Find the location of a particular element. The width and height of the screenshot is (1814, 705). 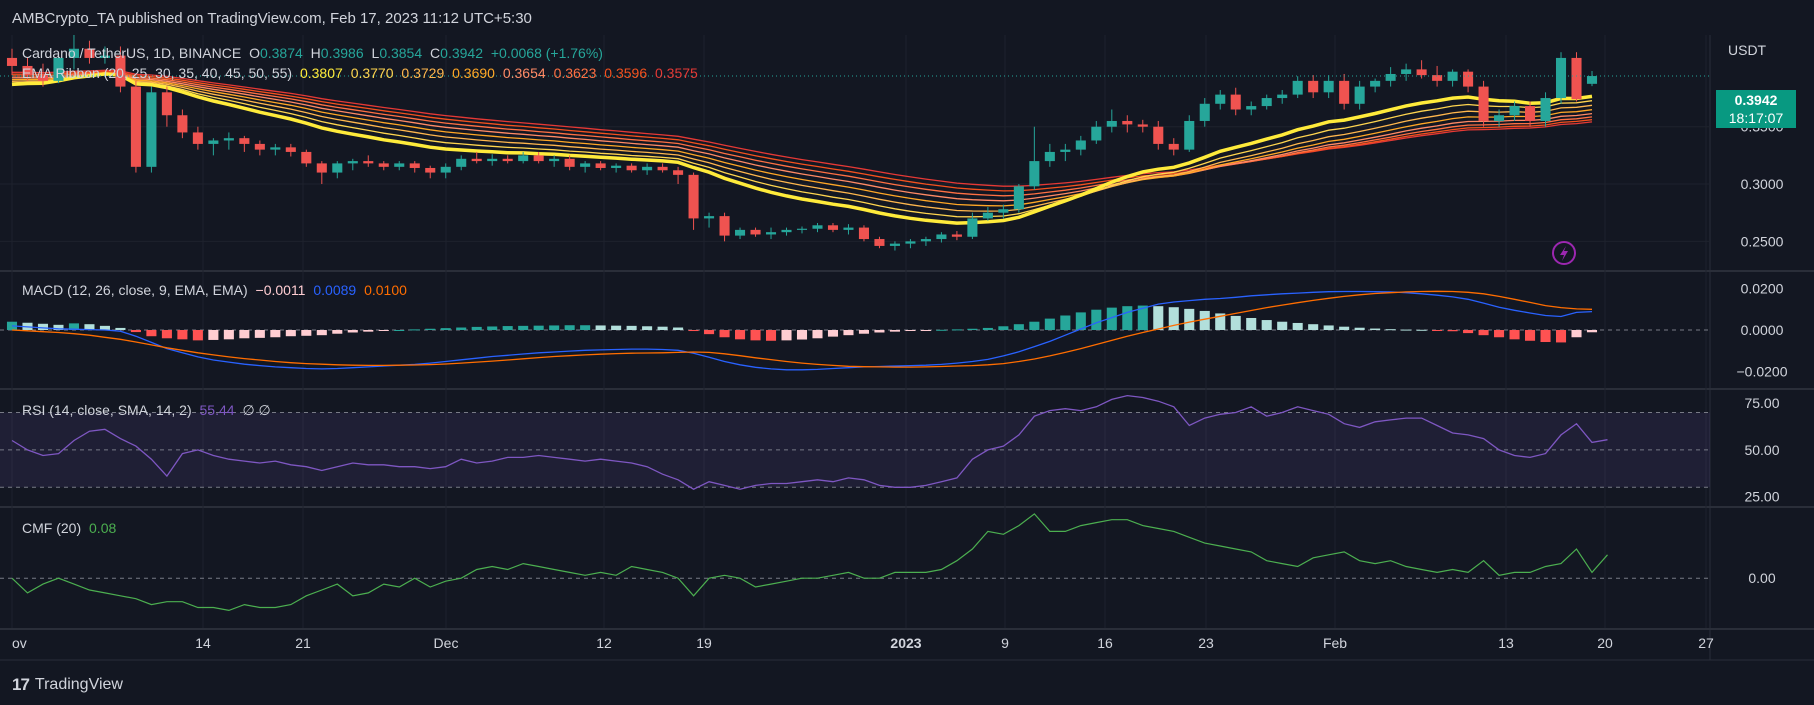

x-tick-label: 9 is located at coordinates (1005, 643).